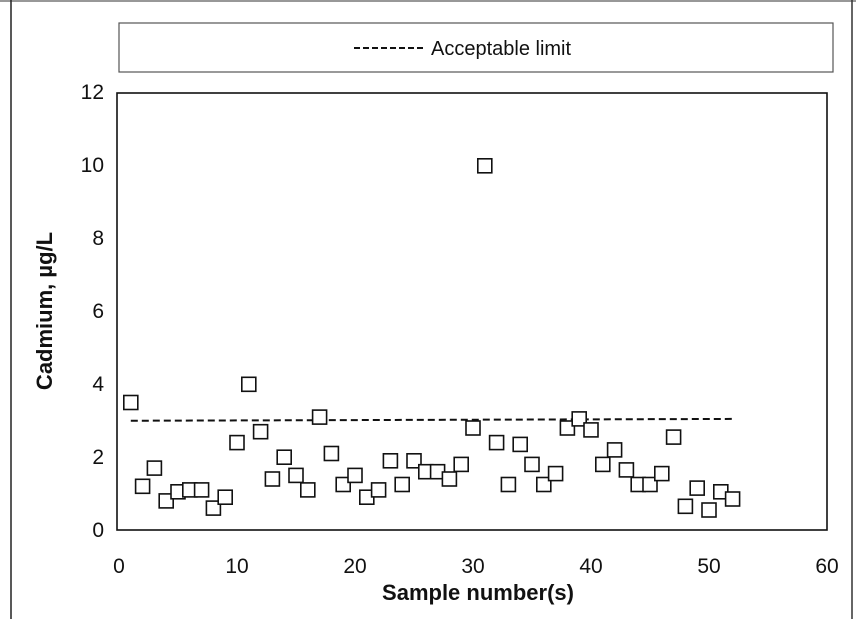 This screenshot has height=619, width=856. I want to click on y-tick-label: 6, so click(98, 311).